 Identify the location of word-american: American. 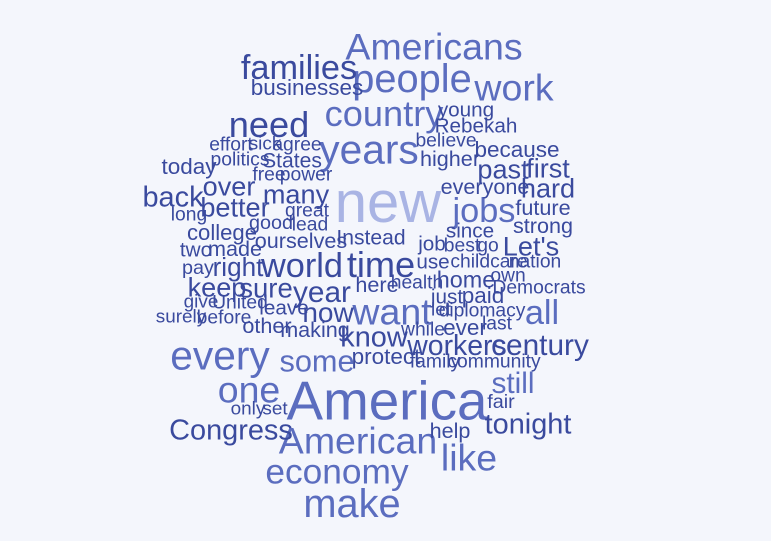
(358, 440).